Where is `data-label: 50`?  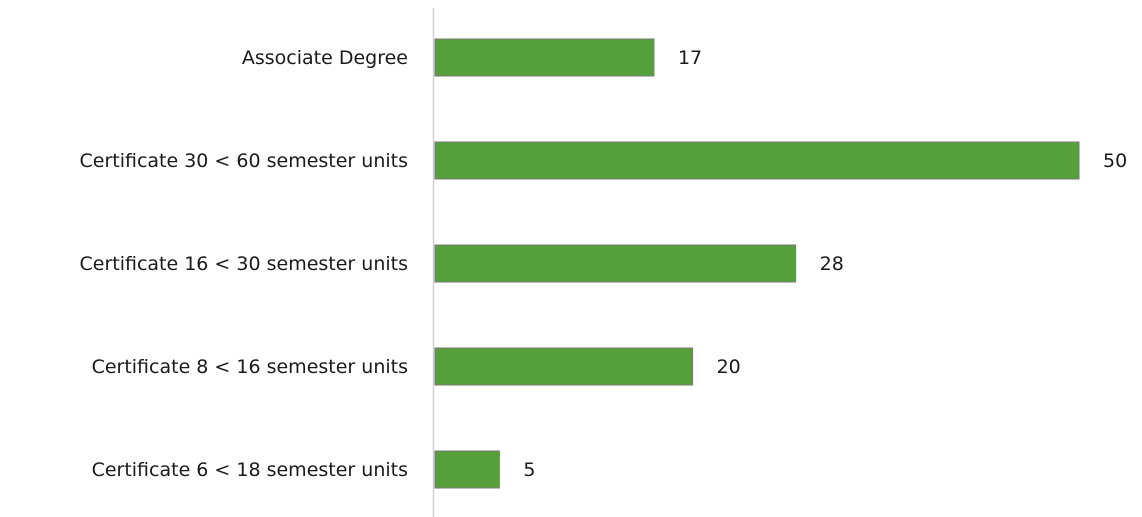
data-label: 50 is located at coordinates (1115, 161).